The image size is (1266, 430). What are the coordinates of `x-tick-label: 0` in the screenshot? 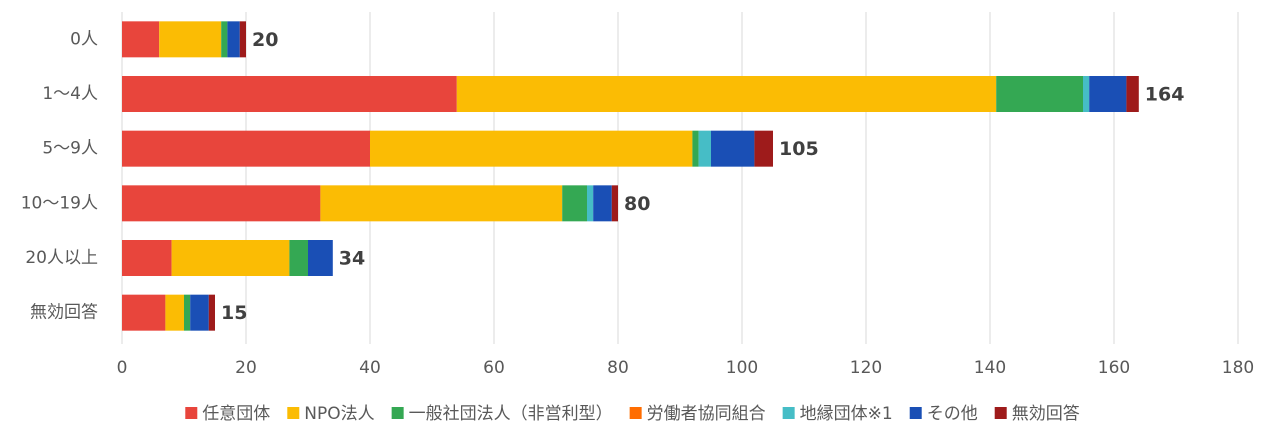 It's located at (122, 368).